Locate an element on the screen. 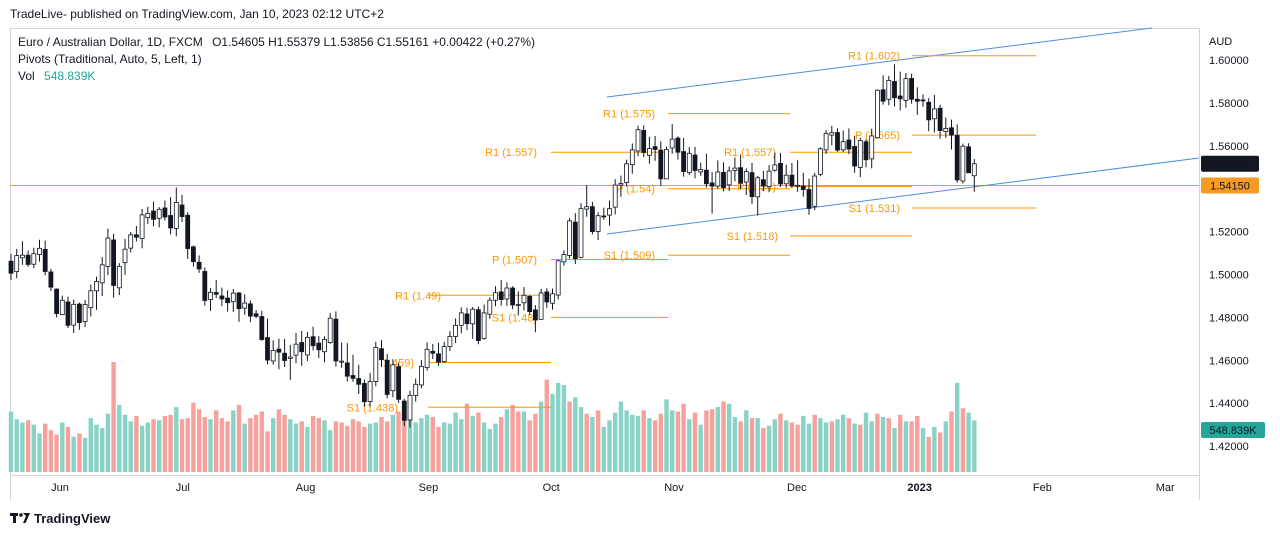 The width and height of the screenshot is (1280, 536). channel-lower-trendline is located at coordinates (903, 196).